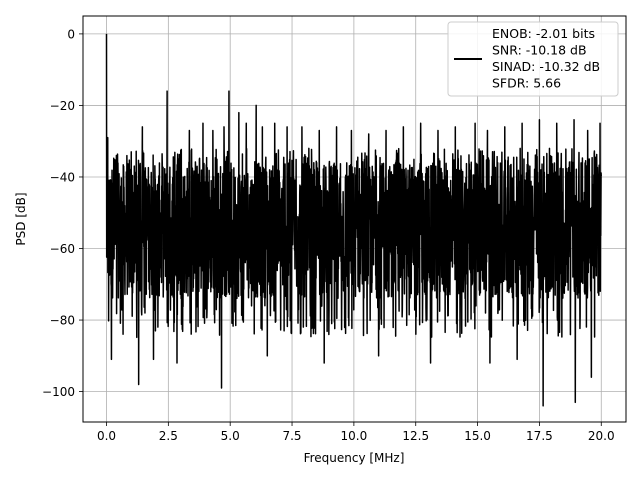 The image size is (640, 480). What do you see at coordinates (62, 321) in the screenshot?
I see `y-tick-label: −80` at bounding box center [62, 321].